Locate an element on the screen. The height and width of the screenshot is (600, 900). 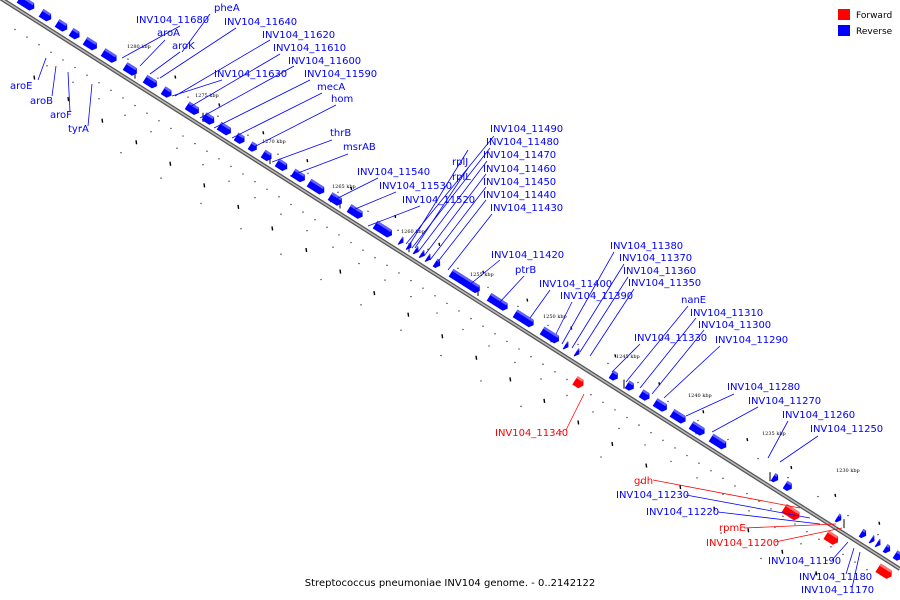
gene-label: aroE is located at coordinates (21, 86).